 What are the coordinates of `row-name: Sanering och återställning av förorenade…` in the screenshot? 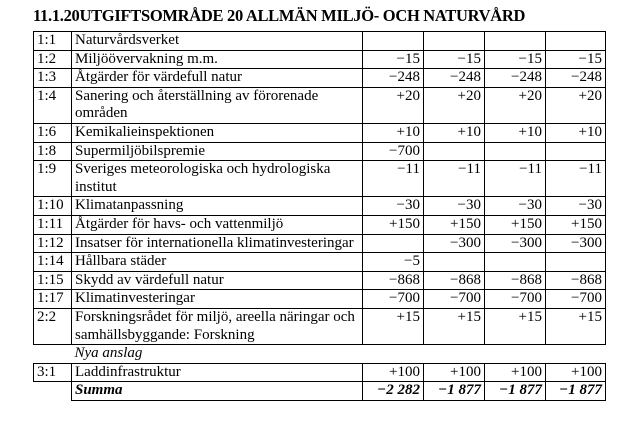 It's located at (217, 105).